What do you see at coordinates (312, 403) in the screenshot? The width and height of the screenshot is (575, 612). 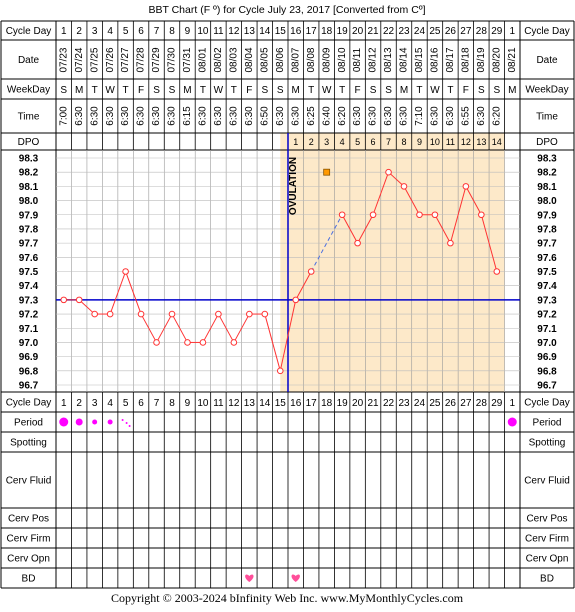 I see `cycle-day-number: 17` at bounding box center [312, 403].